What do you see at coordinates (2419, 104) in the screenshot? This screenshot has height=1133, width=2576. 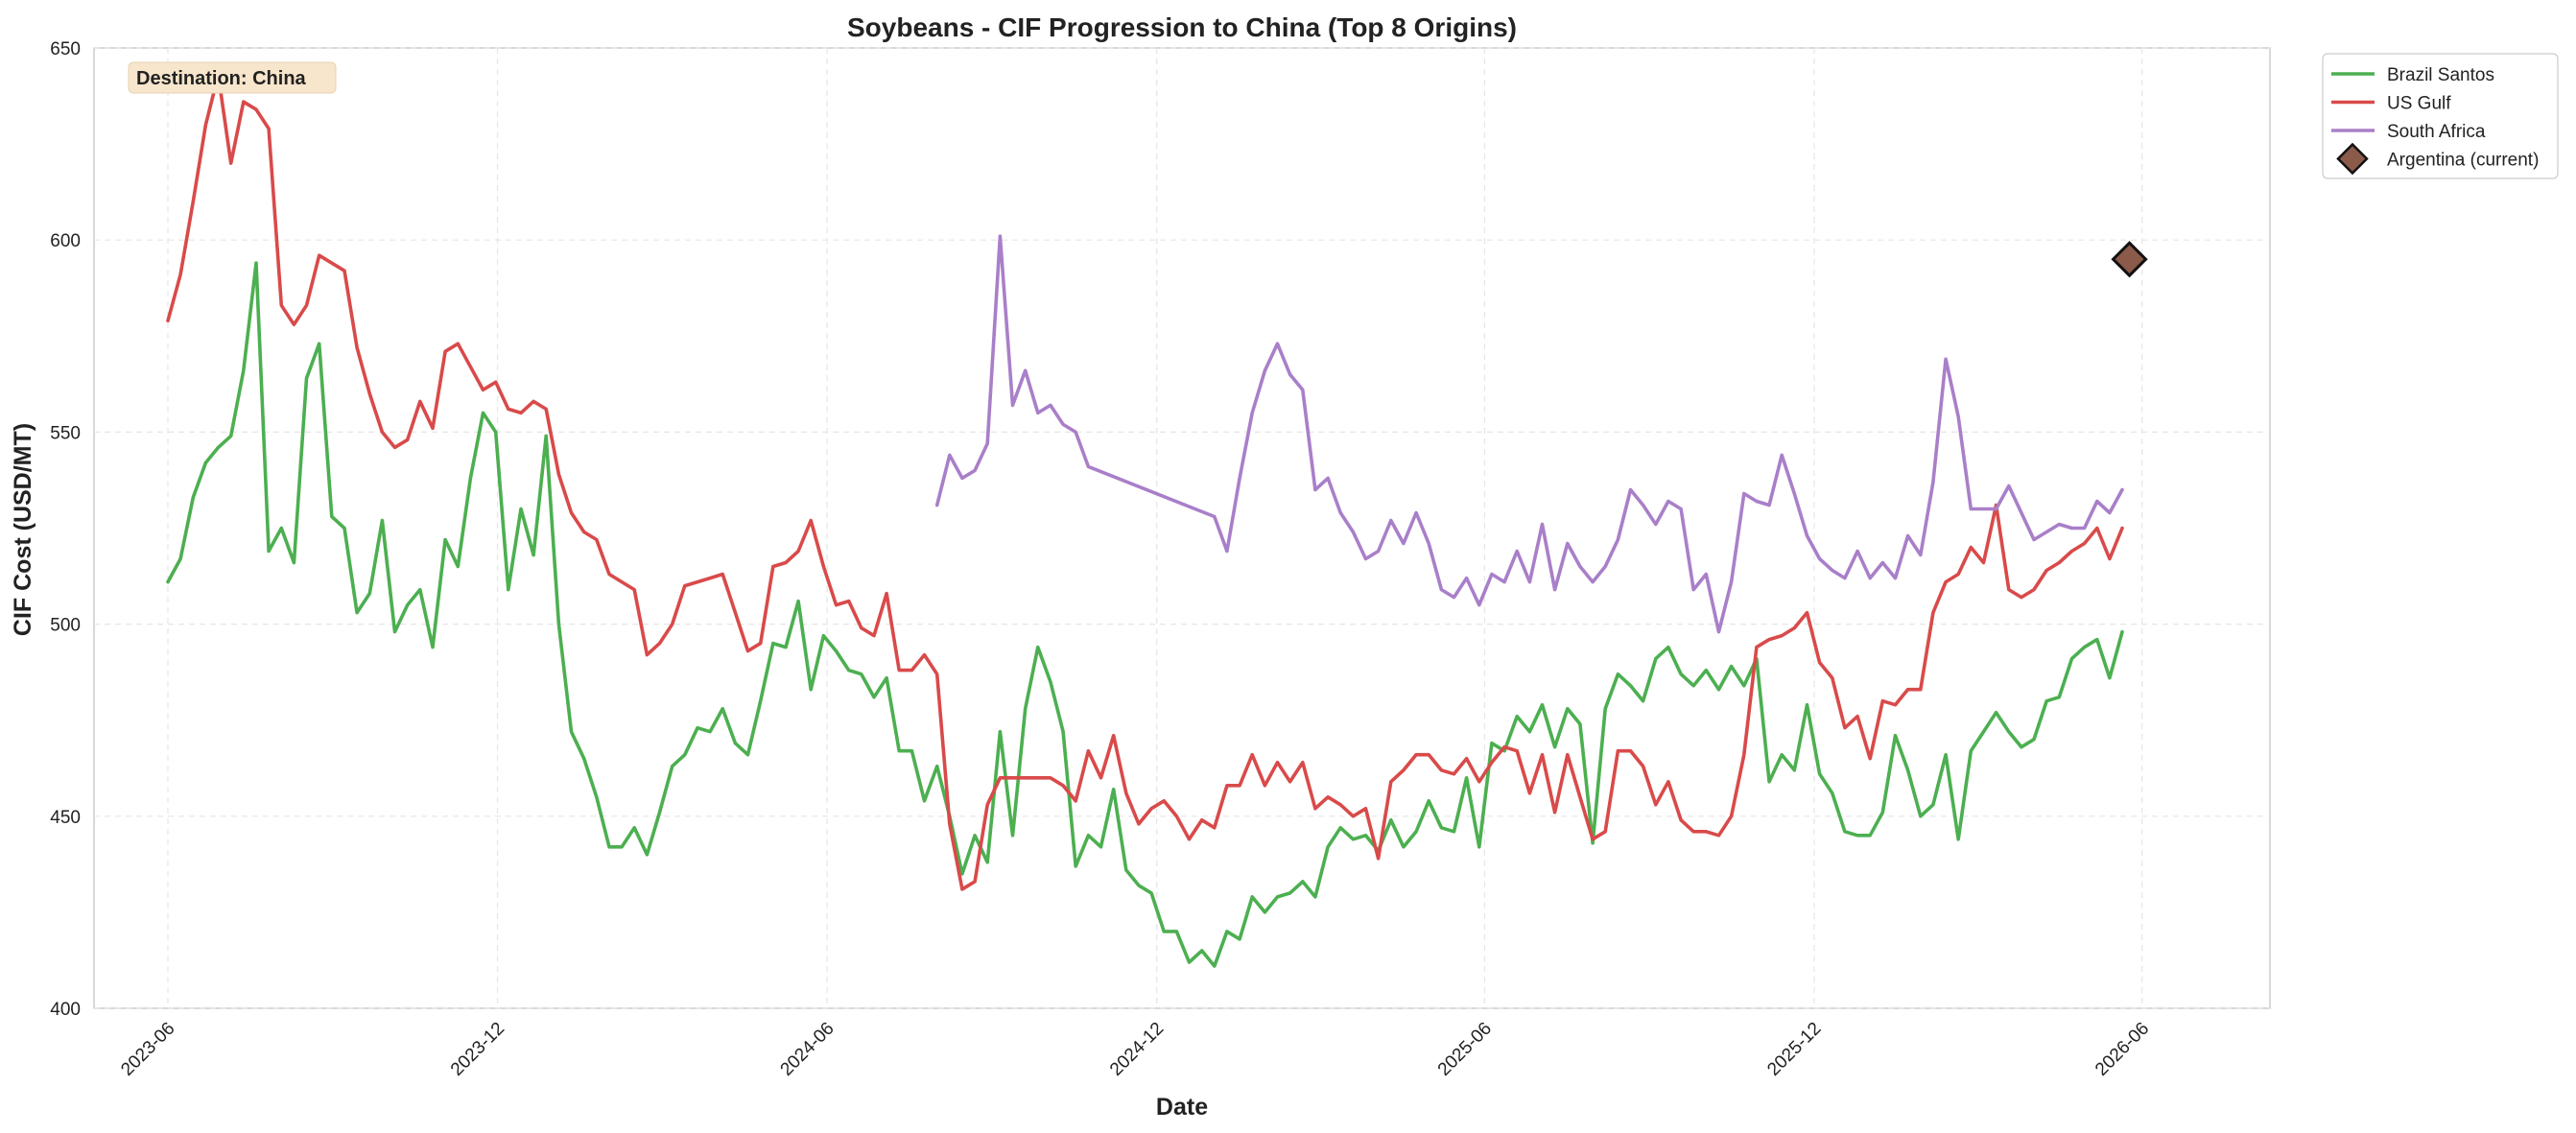 I see `legend-label-us-gulf: US Gulf` at bounding box center [2419, 104].